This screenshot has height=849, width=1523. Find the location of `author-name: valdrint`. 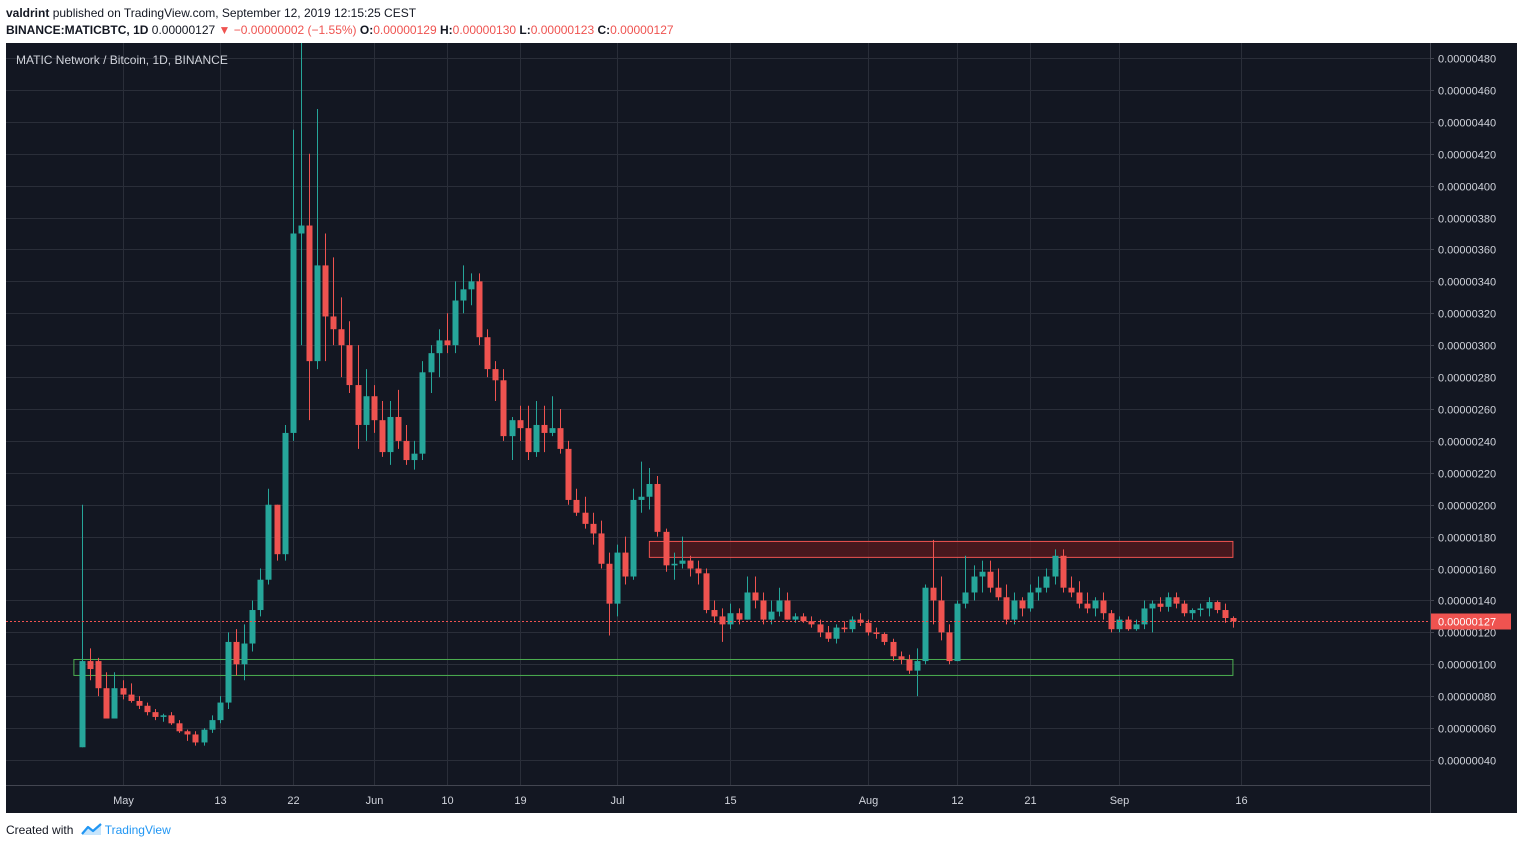

author-name: valdrint is located at coordinates (28, 13).